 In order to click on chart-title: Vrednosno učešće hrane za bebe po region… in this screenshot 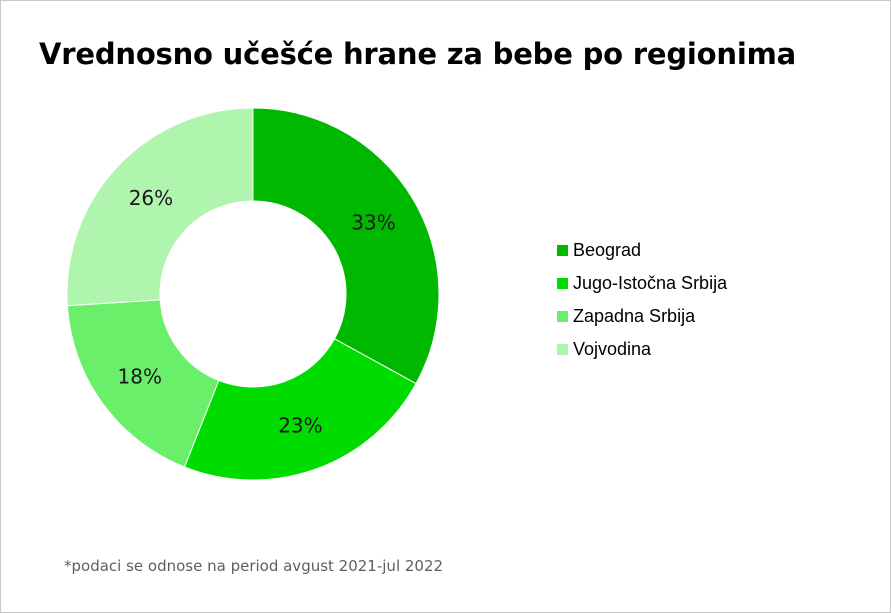, I will do `click(417, 54)`.